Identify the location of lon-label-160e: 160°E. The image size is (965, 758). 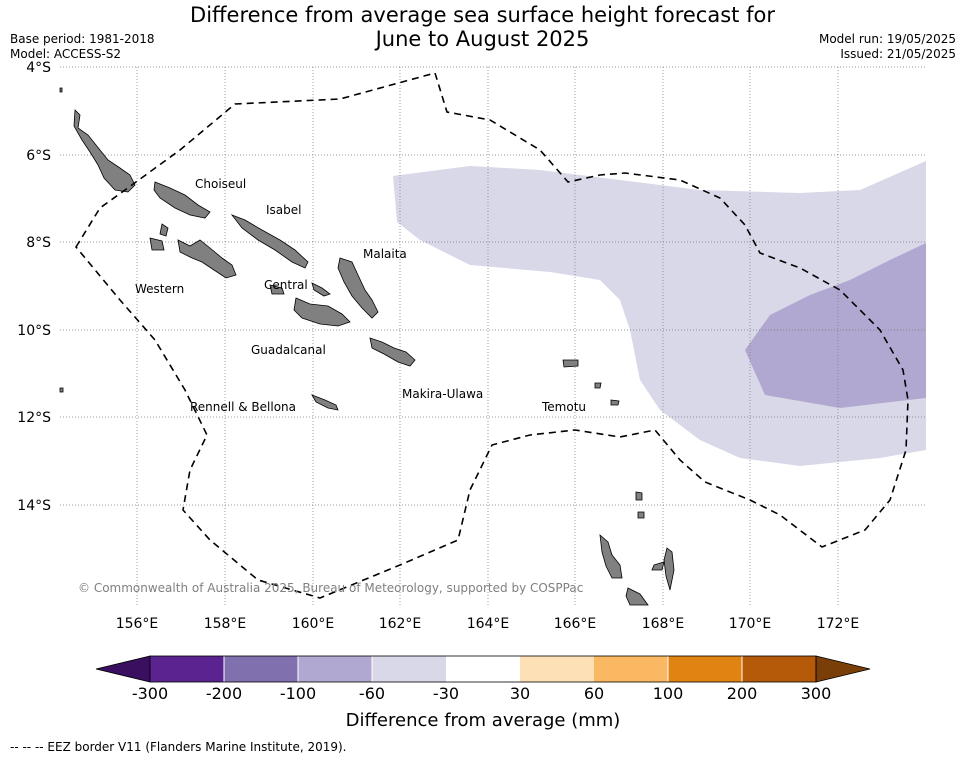
(313, 624).